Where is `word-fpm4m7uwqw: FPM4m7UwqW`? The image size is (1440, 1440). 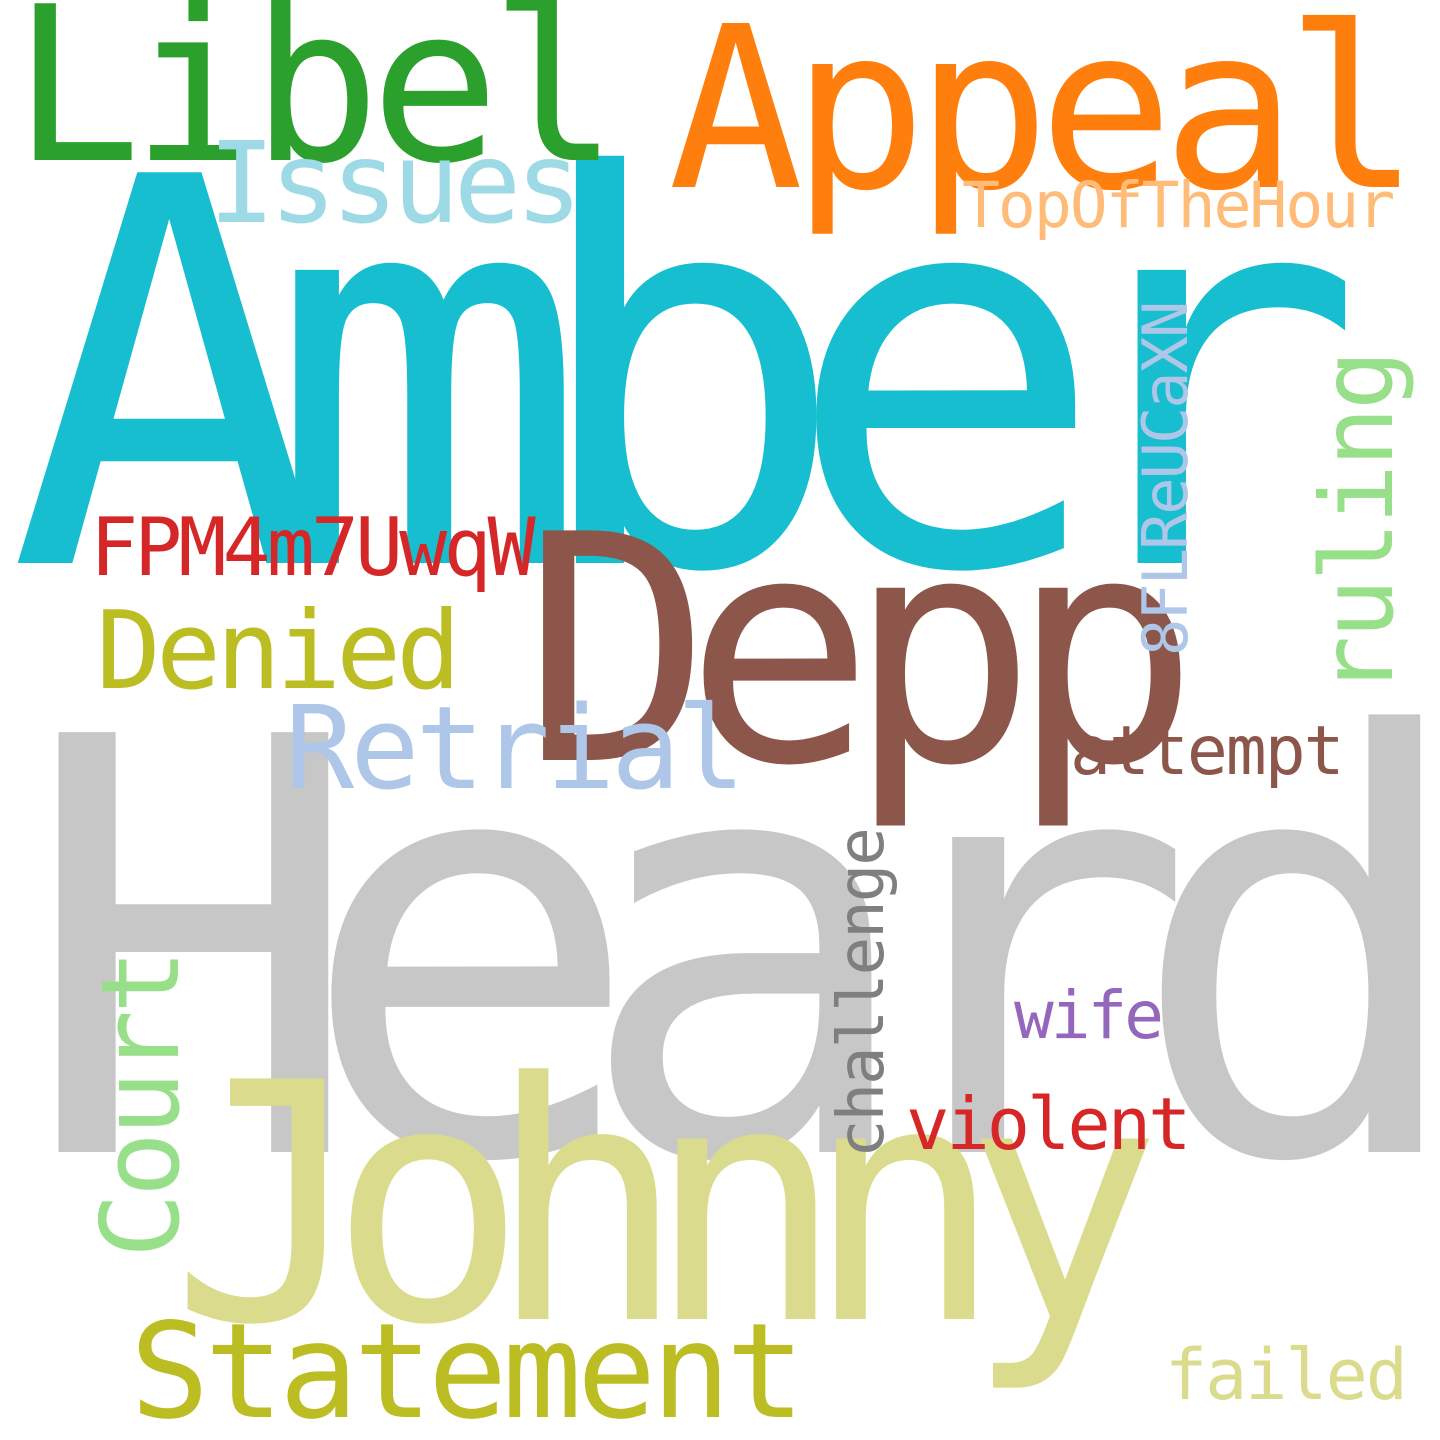 word-fpm4m7uwqw: FPM4m7UwqW is located at coordinates (313, 547).